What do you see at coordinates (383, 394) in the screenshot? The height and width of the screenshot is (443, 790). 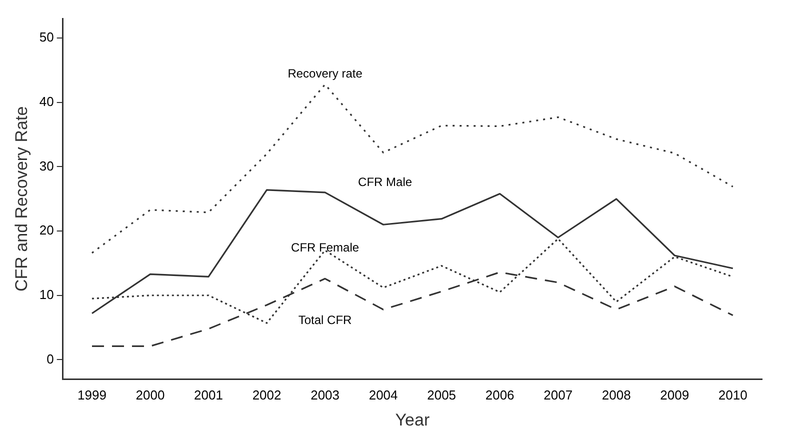 I see `x-tick-label: 2004` at bounding box center [383, 394].